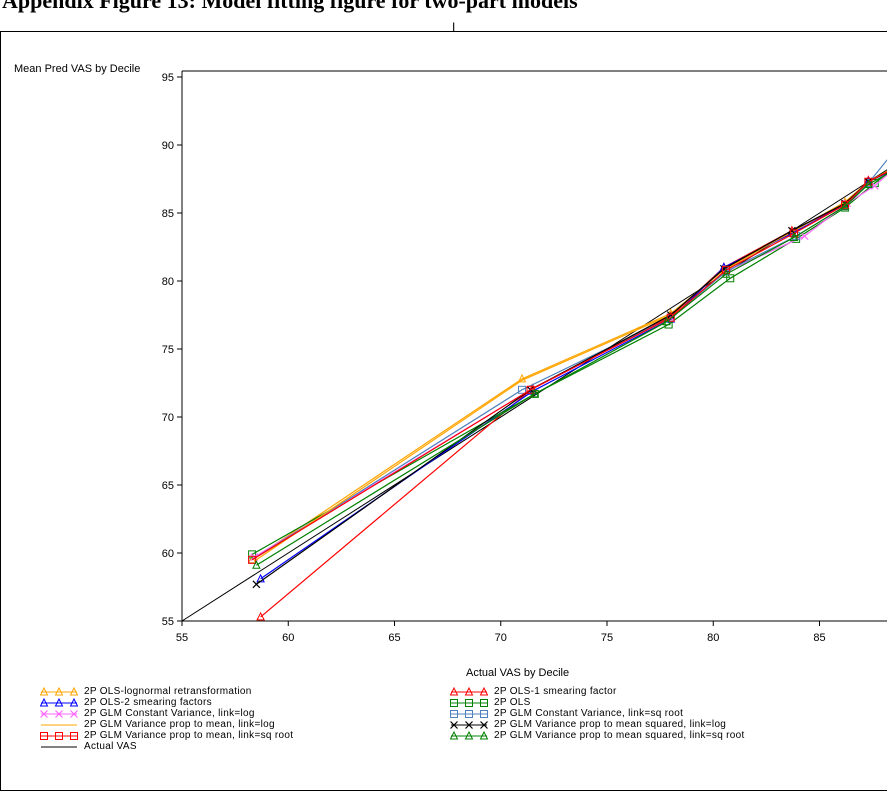 The height and width of the screenshot is (791, 887). Describe the element at coordinates (168, 282) in the screenshot. I see `y-tick-label: 80` at that location.